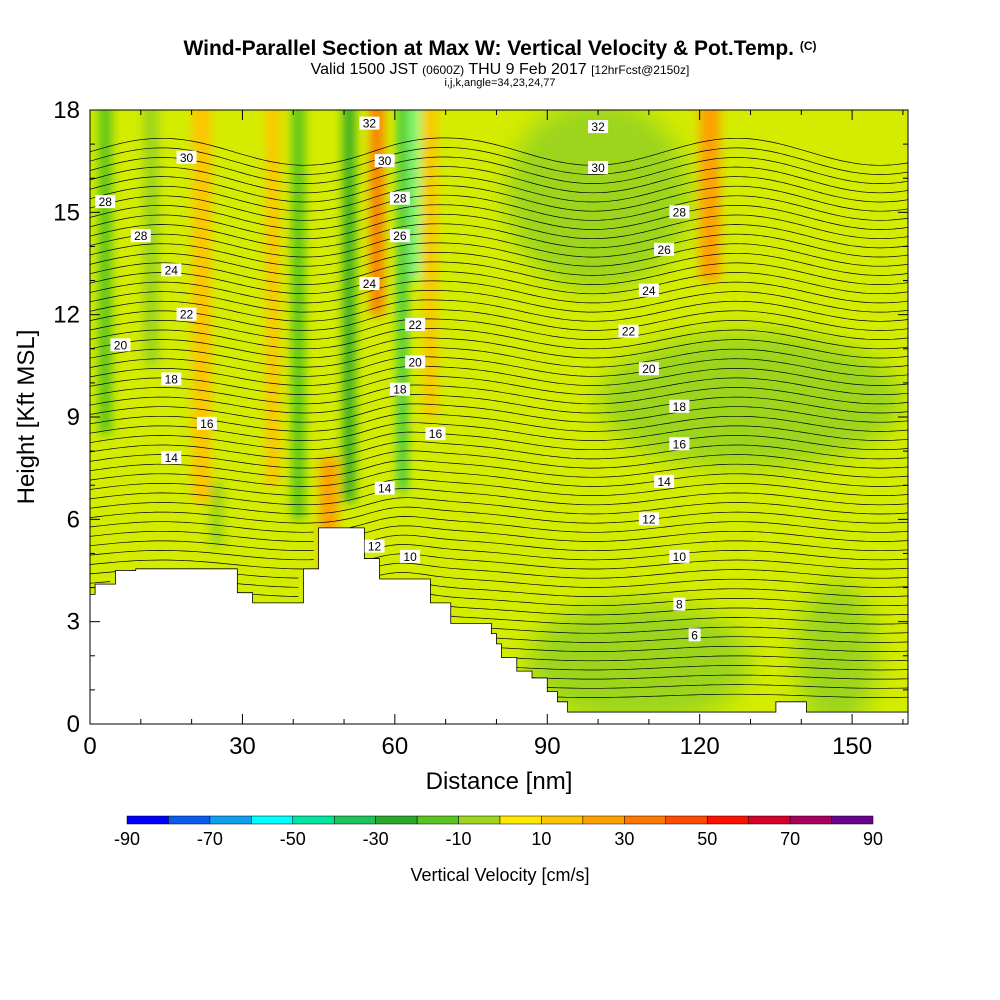  Describe the element at coordinates (384, 161) in the screenshot. I see `theta-label: 30` at that location.